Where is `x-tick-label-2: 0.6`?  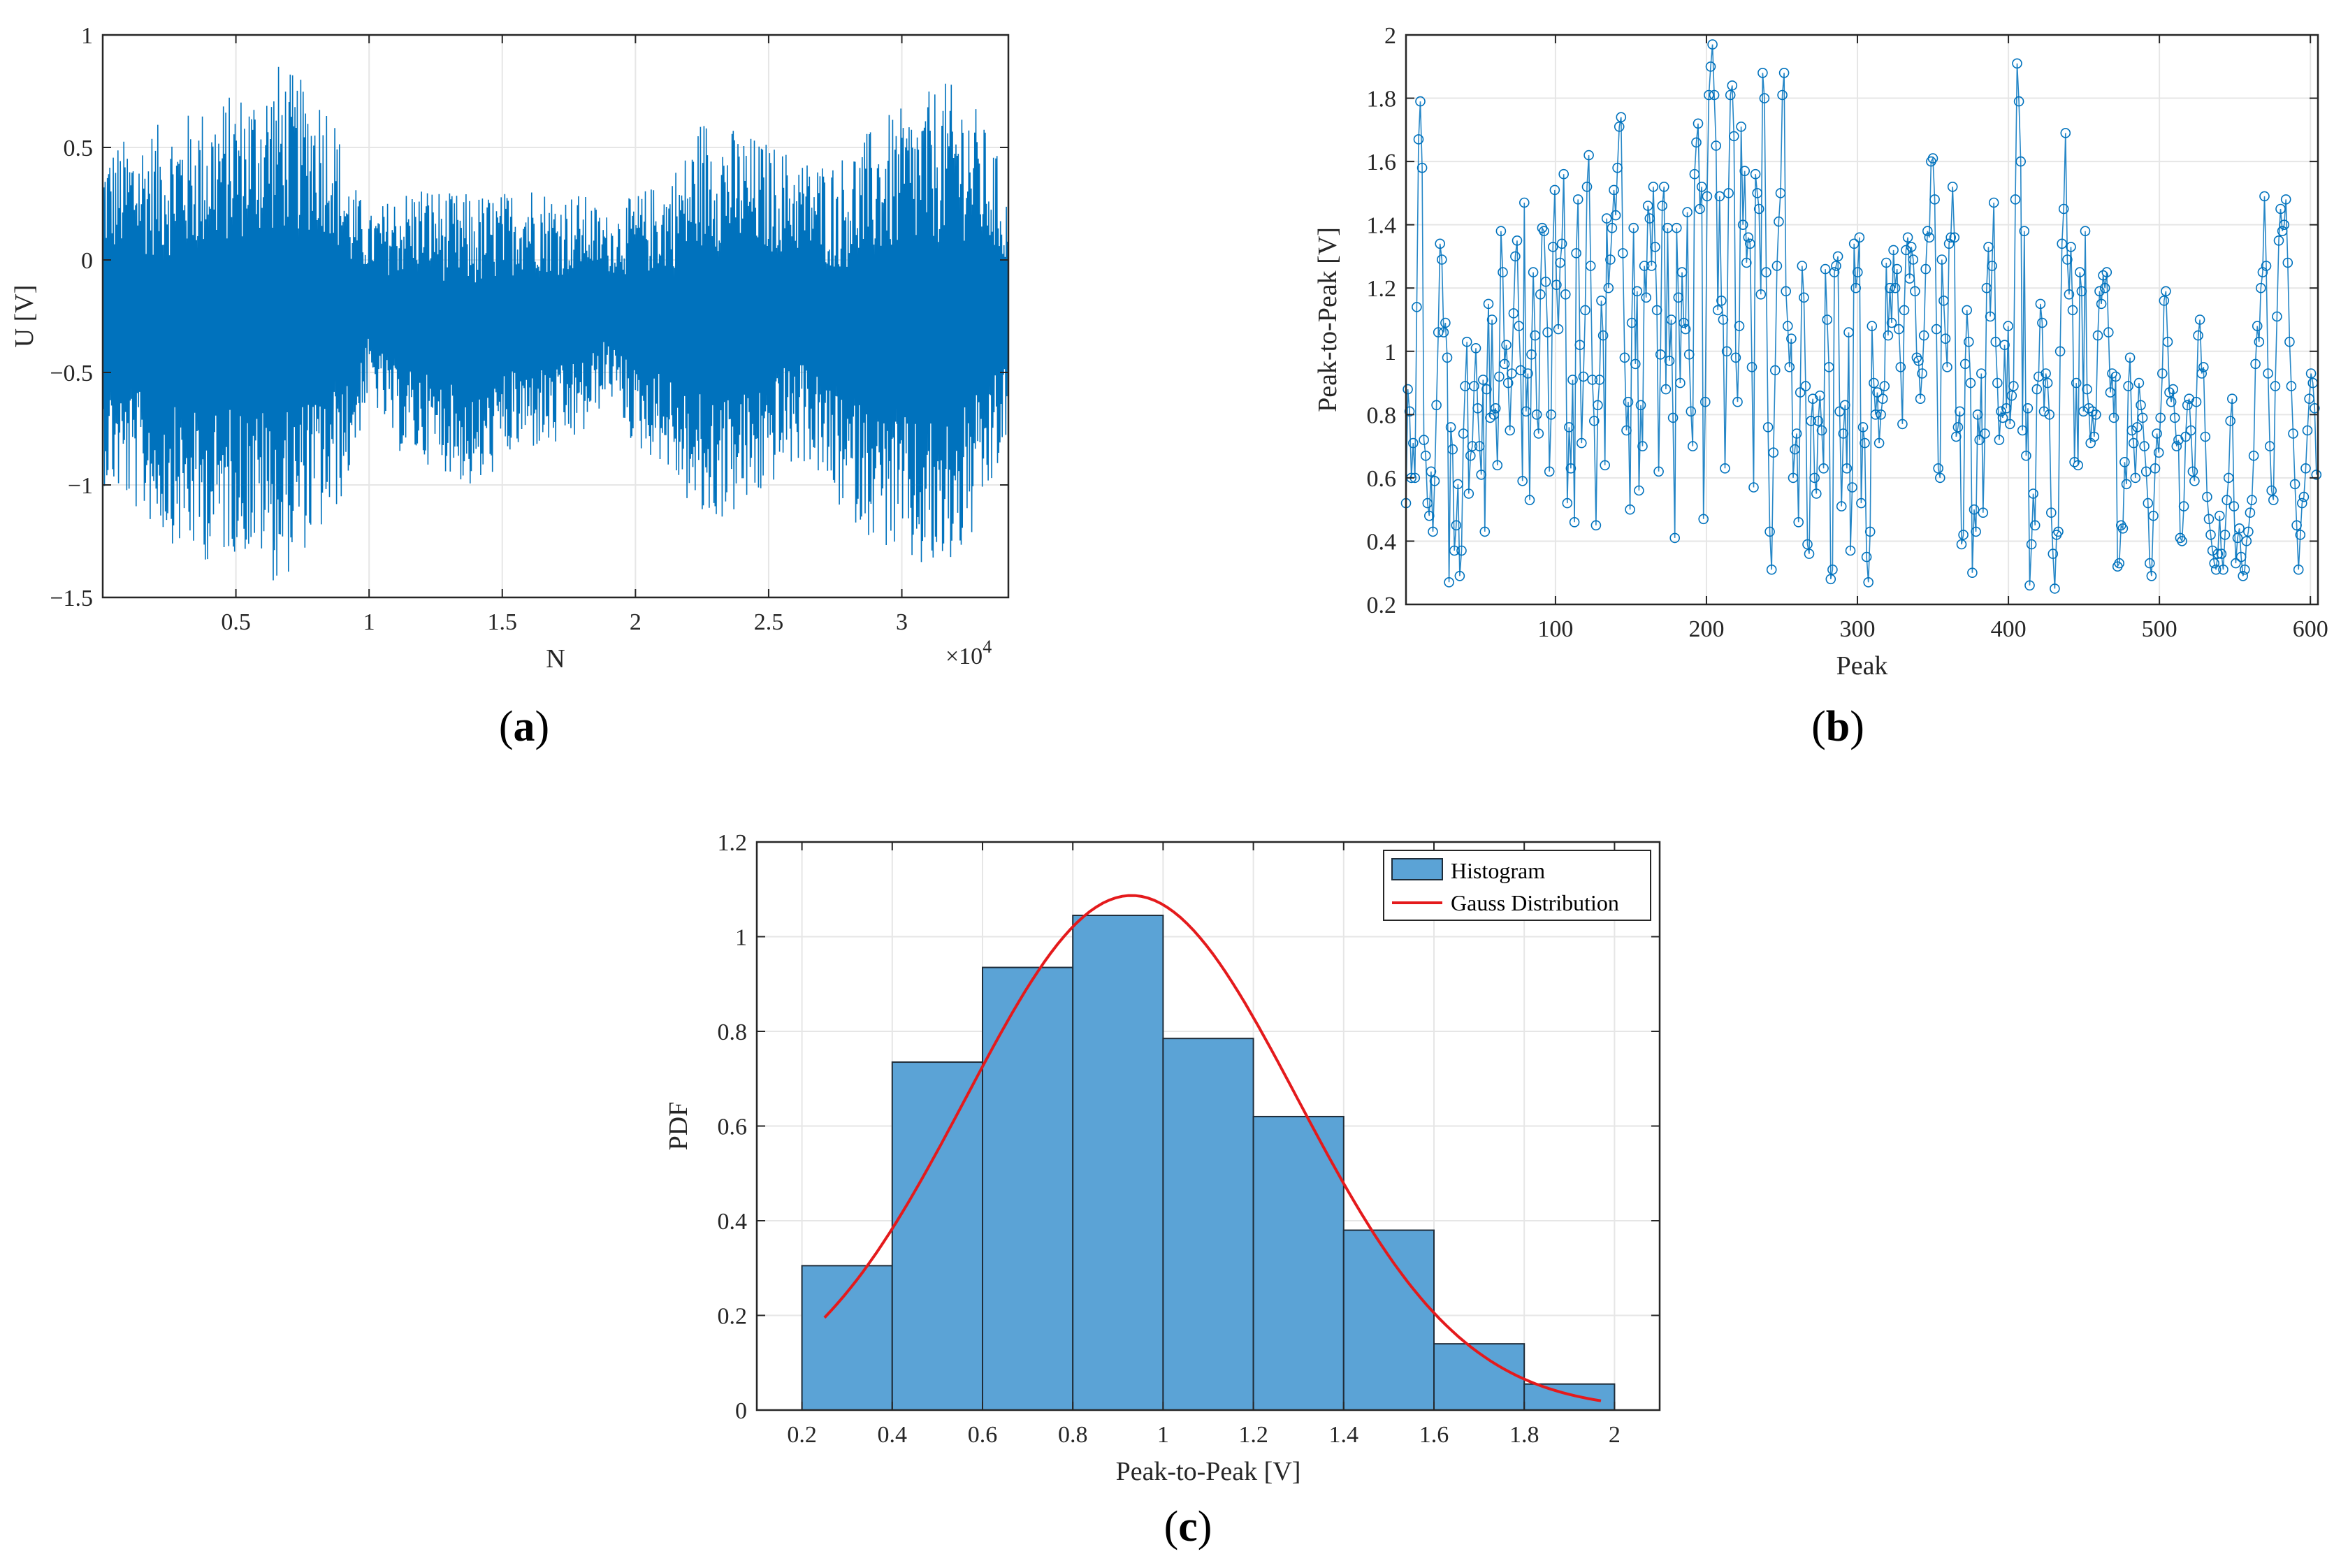 x-tick-label-2: 0.6 is located at coordinates (983, 1435).